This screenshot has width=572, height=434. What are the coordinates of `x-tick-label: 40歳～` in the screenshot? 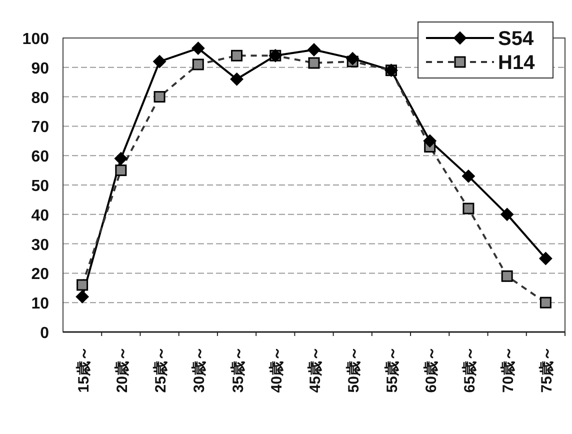 It's located at (277, 369).